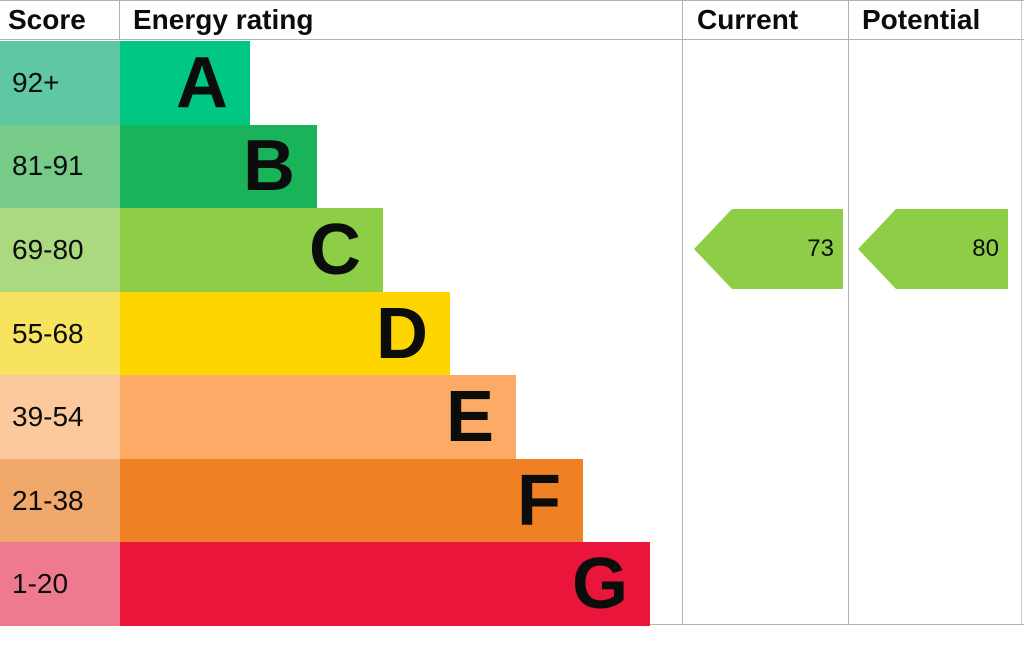 Image resolution: width=1024 pixels, height=666 pixels. Describe the element at coordinates (385, 584) in the screenshot. I see `band-bar-g: G` at that location.